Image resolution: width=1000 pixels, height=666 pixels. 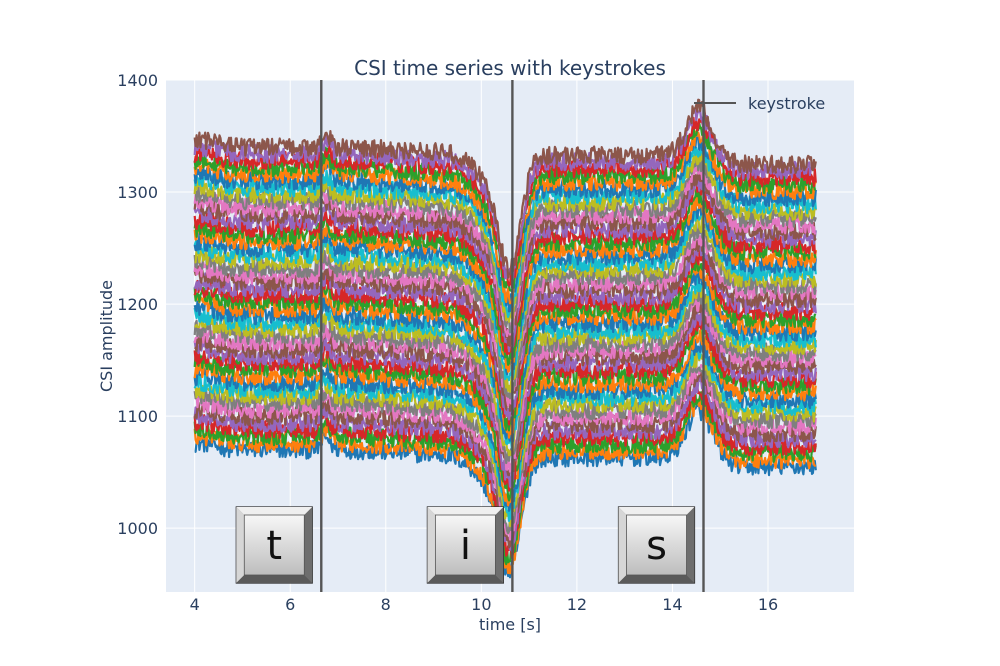 I want to click on legend: keystroke, so click(x=759, y=103).